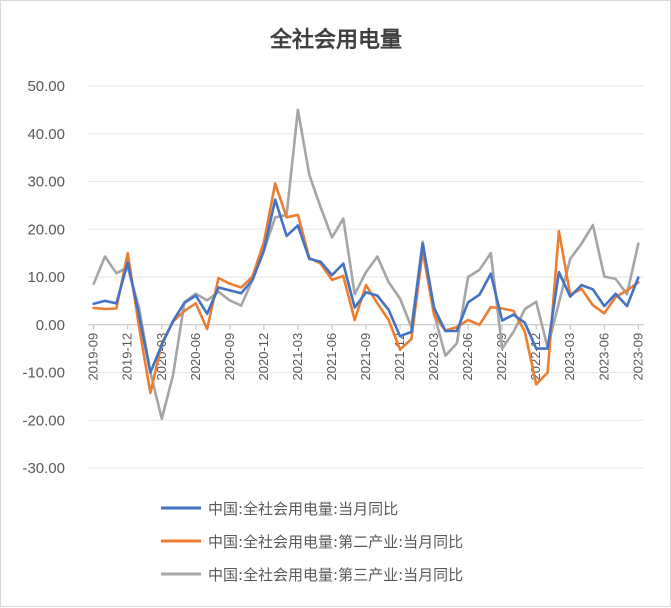 This screenshot has height=608, width=671. What do you see at coordinates (161, 357) in the screenshot?
I see `x-tick-label: 2020-03` at bounding box center [161, 357].